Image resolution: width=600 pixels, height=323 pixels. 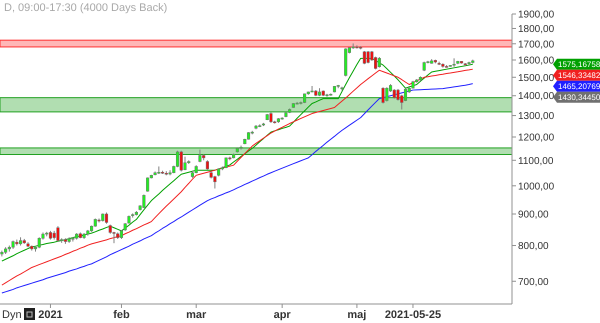 What do you see at coordinates (536, 78) in the screenshot?
I see `y-tick-label: 1500,00` at bounding box center [536, 78].